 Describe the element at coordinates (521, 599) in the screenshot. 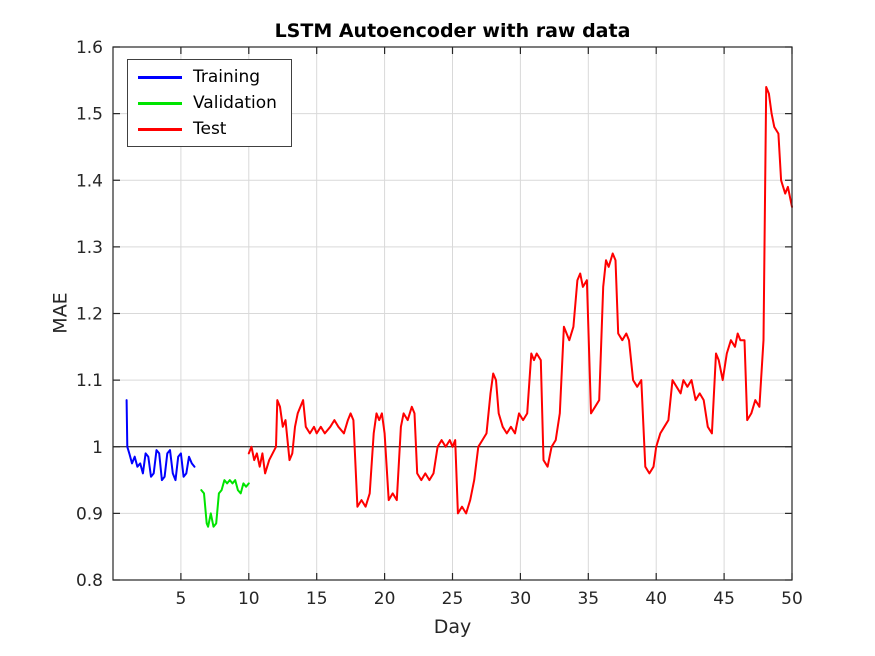

I see `svg-text: 30` at that location.